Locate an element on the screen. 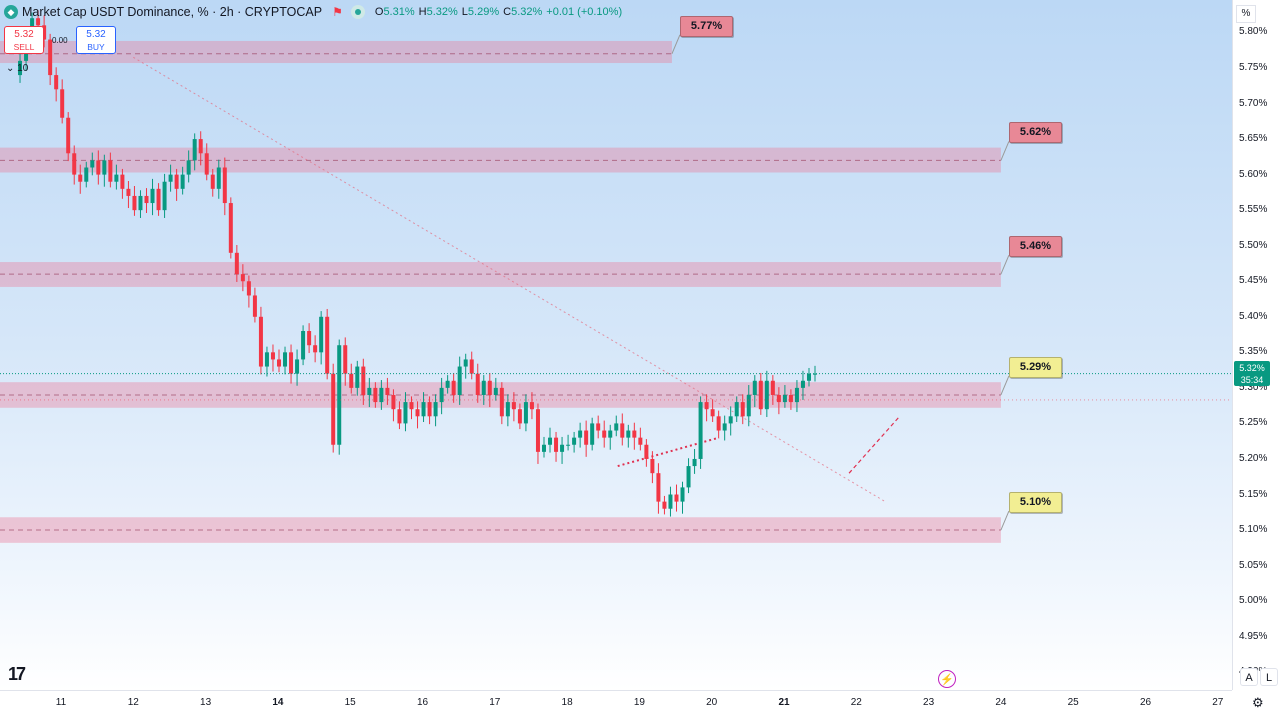 This screenshot has width=1280, height=717. price-tick-label: 5.55% is located at coordinates (1253, 210).